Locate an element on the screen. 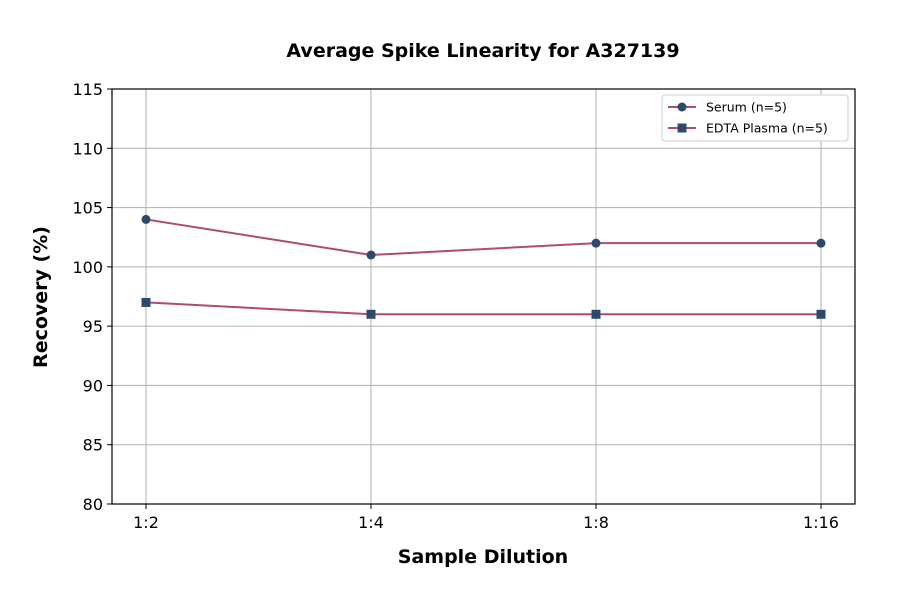 The height and width of the screenshot is (594, 900). y-tick-label: 110 is located at coordinates (87, 148).